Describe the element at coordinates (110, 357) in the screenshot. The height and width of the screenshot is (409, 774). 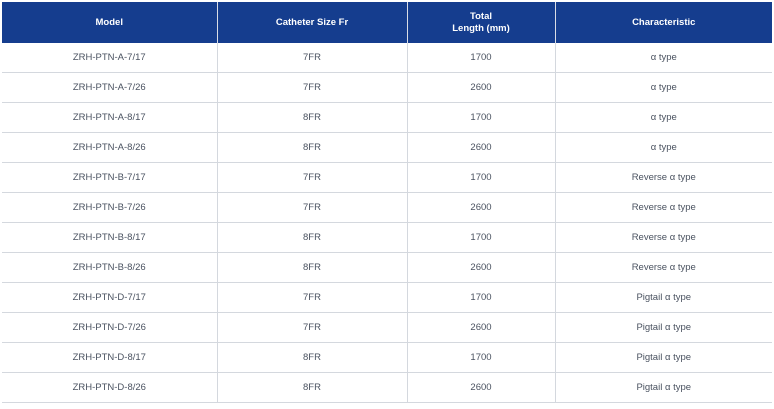
I see `cell-model: ZRH-PTN-D-8/17` at that location.